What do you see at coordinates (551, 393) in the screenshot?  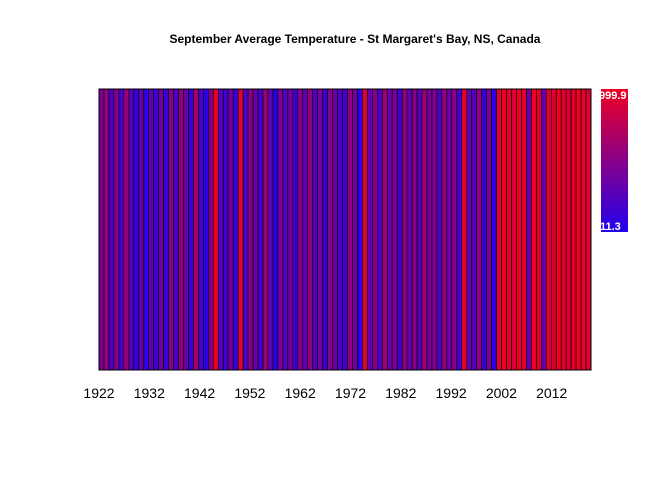 I see `x-tick-label: 2012` at bounding box center [551, 393].